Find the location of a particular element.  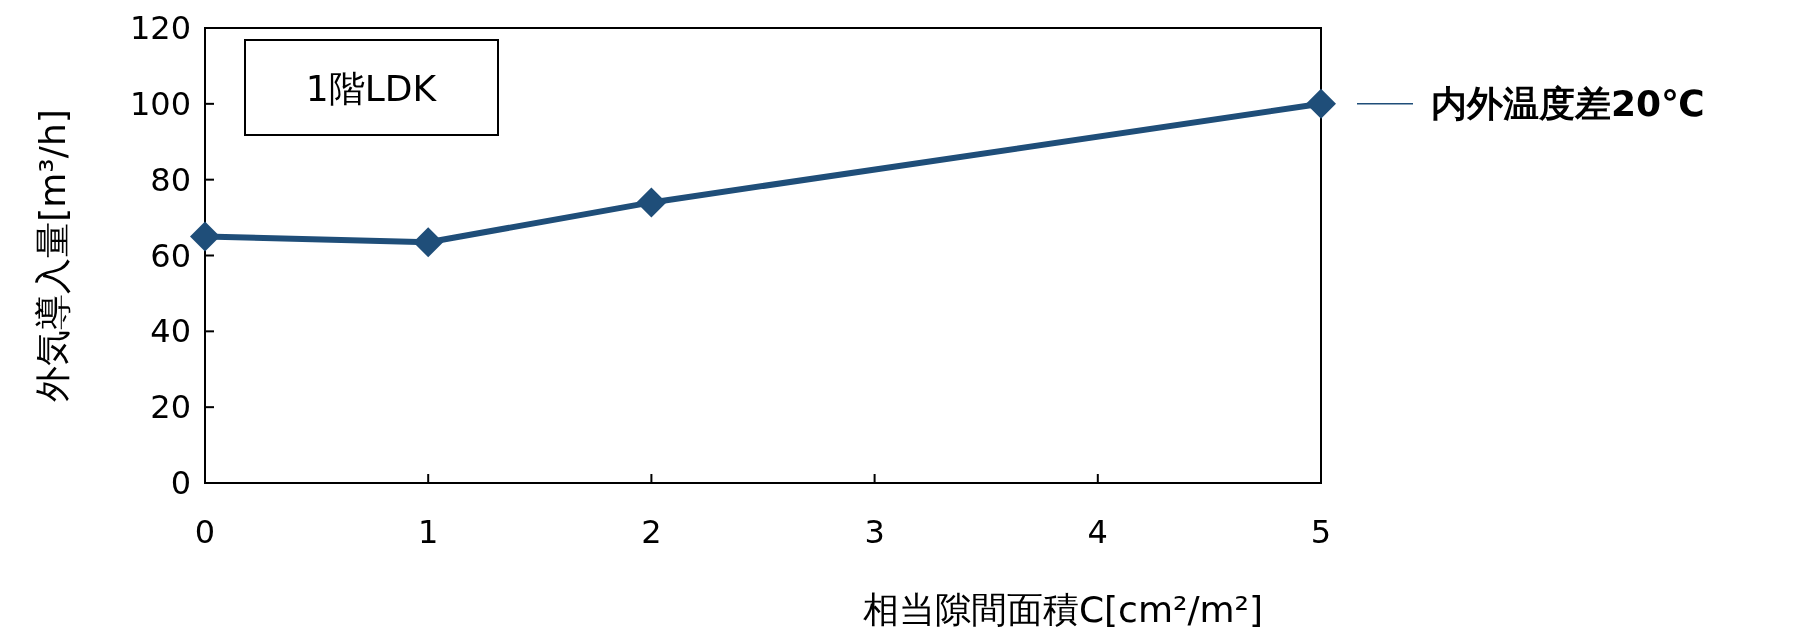

x-tick-label: 2 is located at coordinates (651, 532).